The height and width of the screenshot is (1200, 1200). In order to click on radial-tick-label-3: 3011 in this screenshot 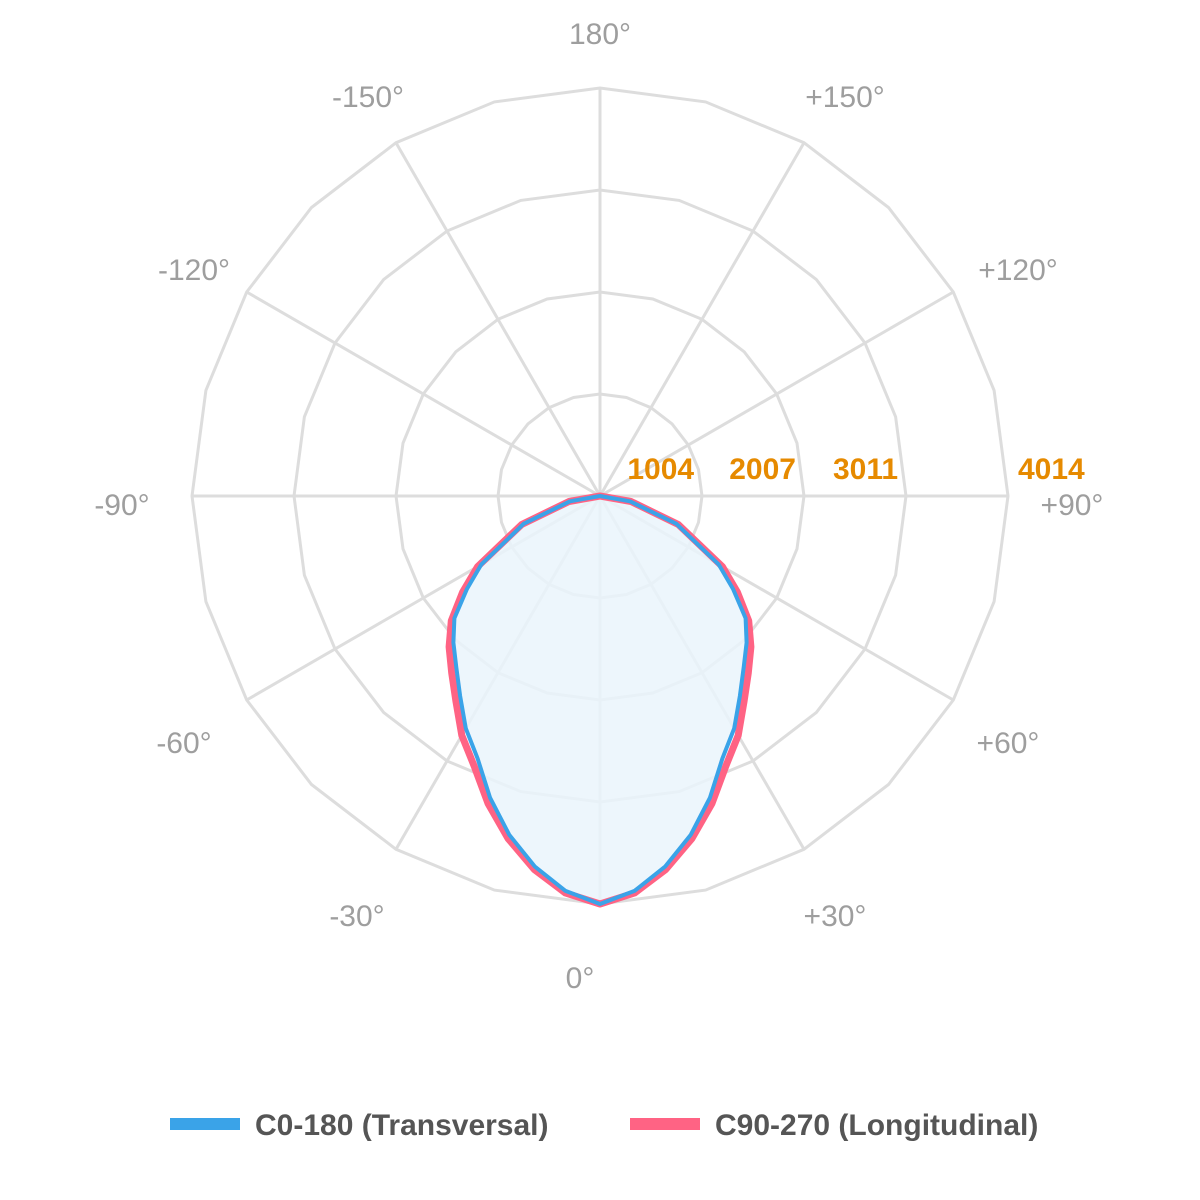, I will do `click(865, 469)`.